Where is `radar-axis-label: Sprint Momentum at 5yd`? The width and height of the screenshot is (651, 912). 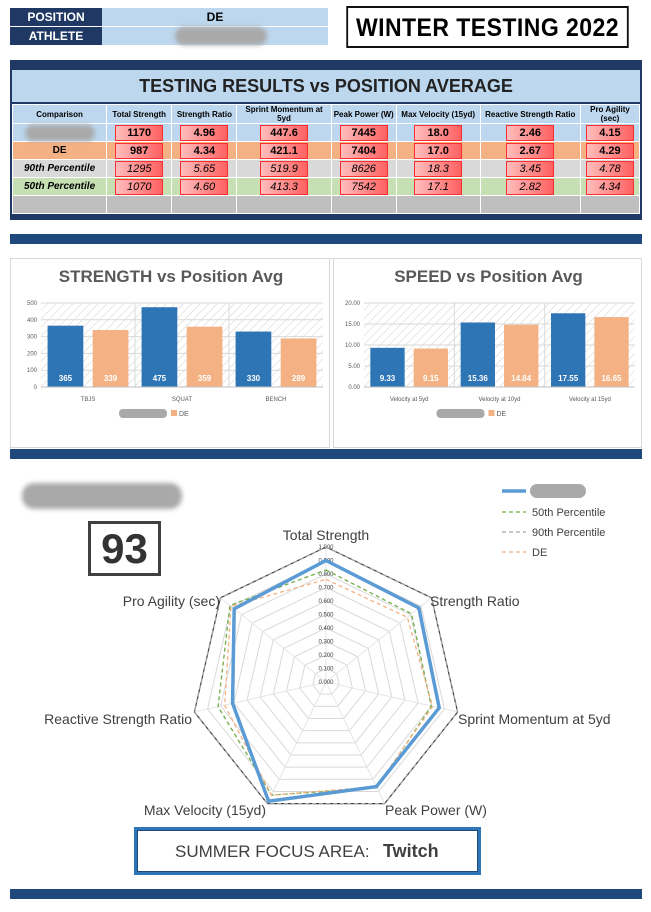
radar-axis-label: Sprint Momentum at 5yd is located at coordinates (534, 719).